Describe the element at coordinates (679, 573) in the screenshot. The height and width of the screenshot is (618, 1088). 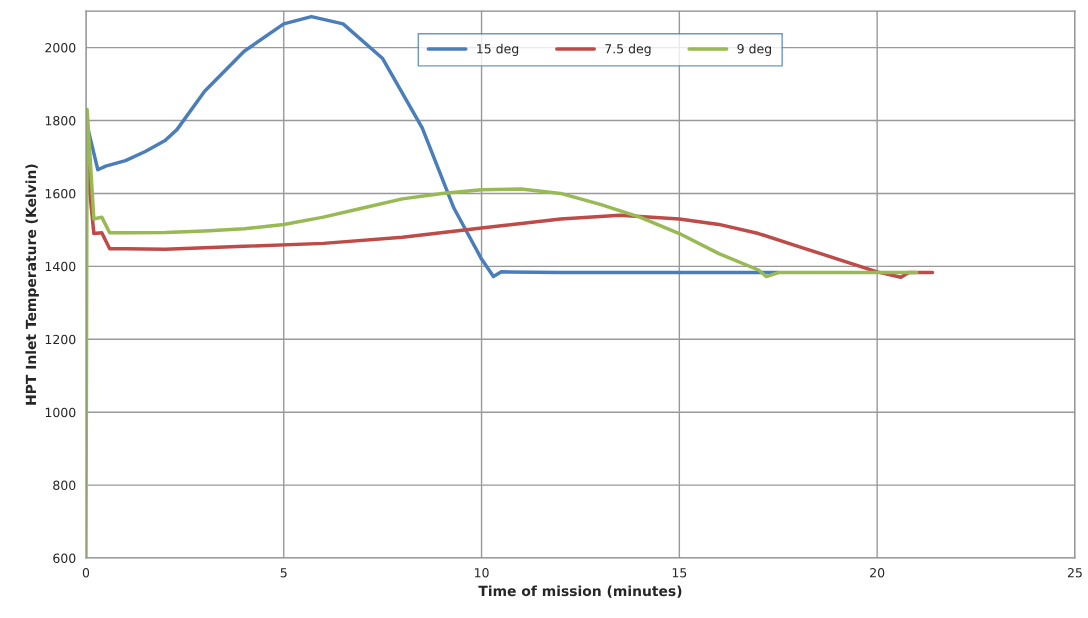
I see `x-tick-label: 15` at that location.